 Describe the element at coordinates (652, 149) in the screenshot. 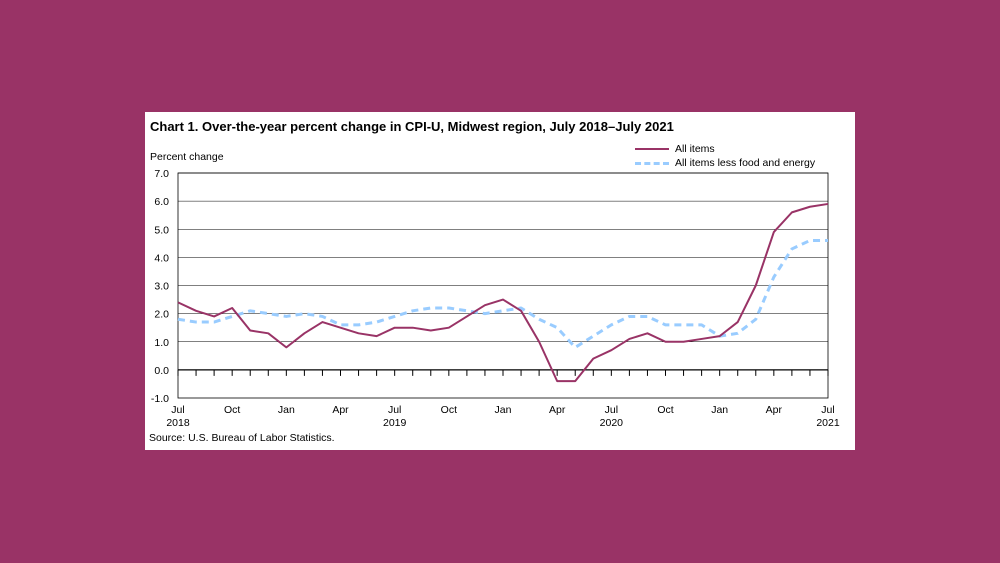

I see `legend-swatch-all-items` at that location.